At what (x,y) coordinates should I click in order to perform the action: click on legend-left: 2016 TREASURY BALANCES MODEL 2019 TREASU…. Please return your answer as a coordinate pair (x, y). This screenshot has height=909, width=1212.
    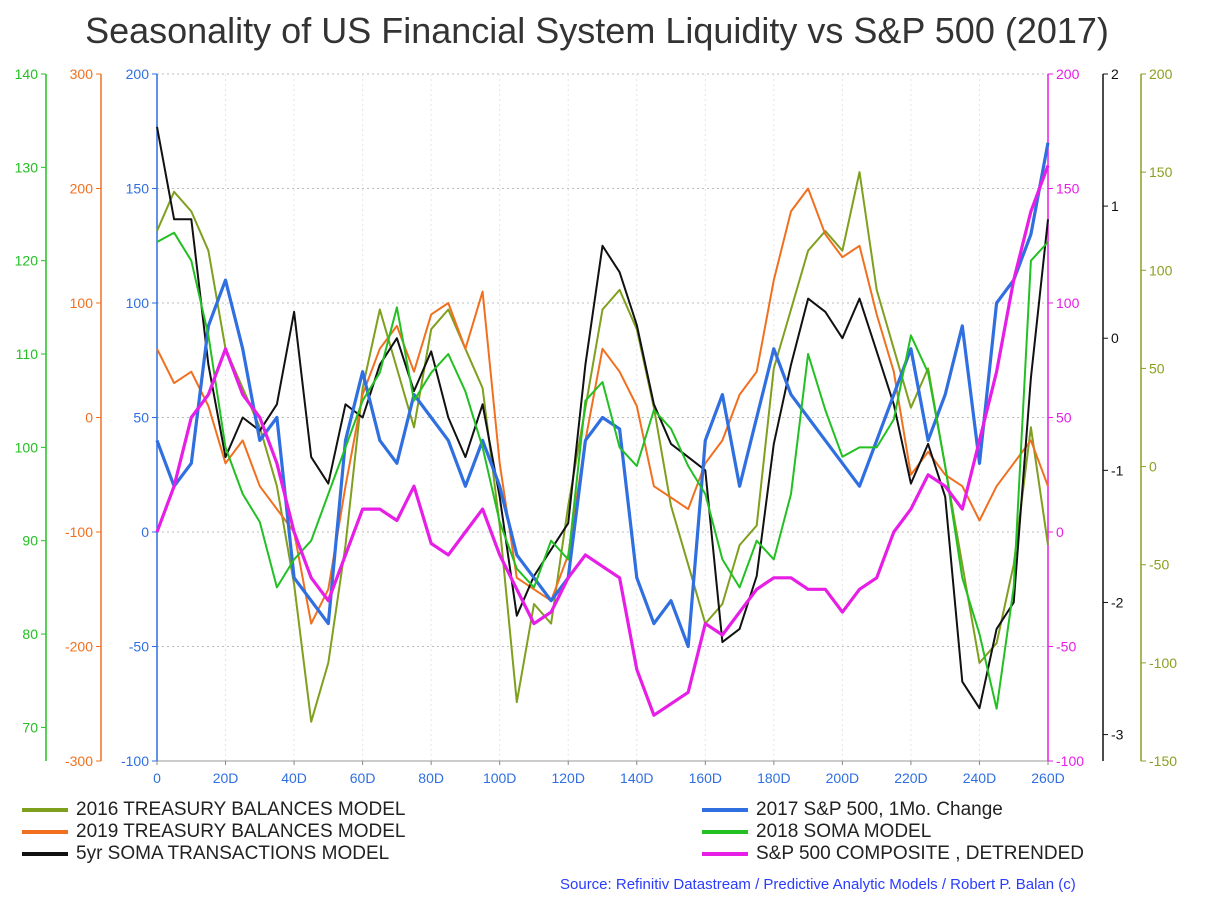
    Looking at the image, I should click on (213, 832).